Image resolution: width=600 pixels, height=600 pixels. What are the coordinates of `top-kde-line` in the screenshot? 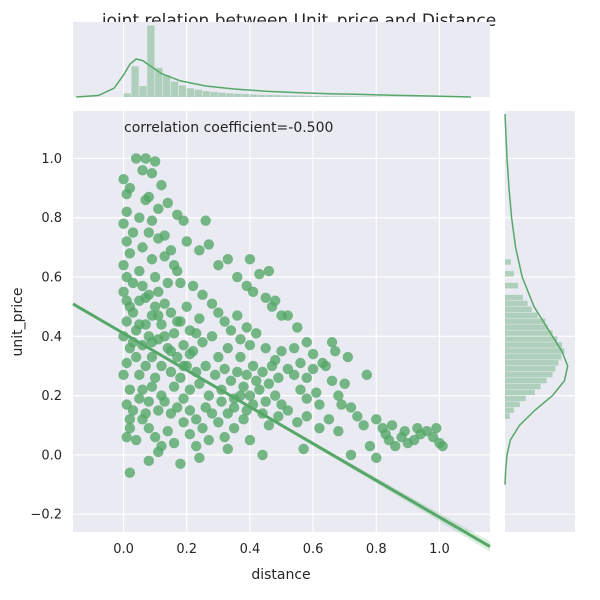 It's located at (274, 78).